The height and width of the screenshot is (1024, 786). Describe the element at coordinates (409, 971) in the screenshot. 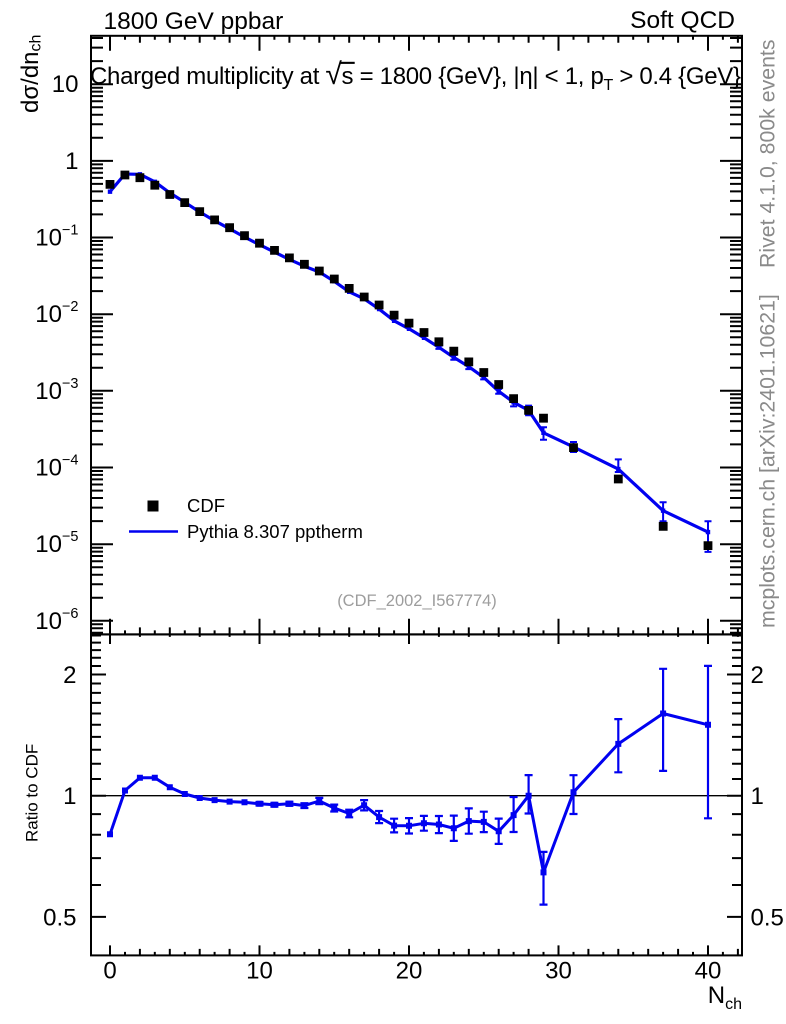

I see `svg-text: 20` at that location.